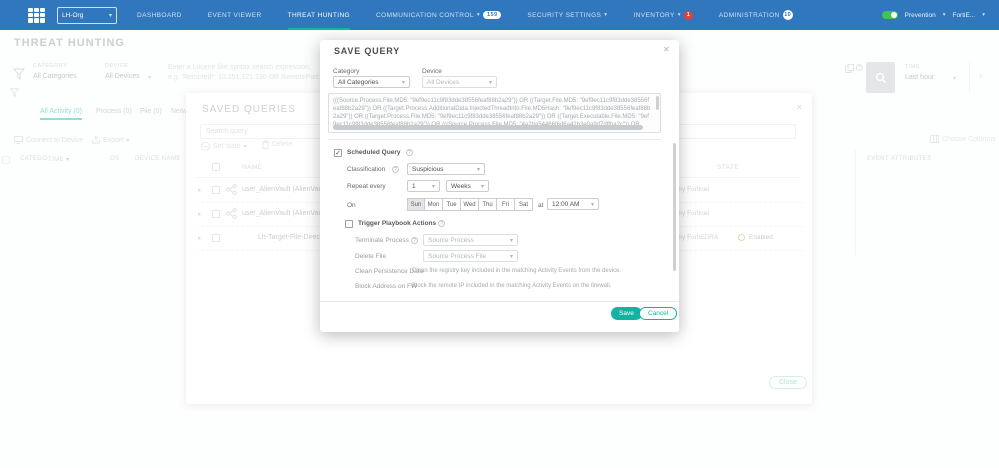 This screenshot has width=999, height=468. Describe the element at coordinates (159, 15) in the screenshot. I see `nav-dashboard: DASHBOARD` at that location.